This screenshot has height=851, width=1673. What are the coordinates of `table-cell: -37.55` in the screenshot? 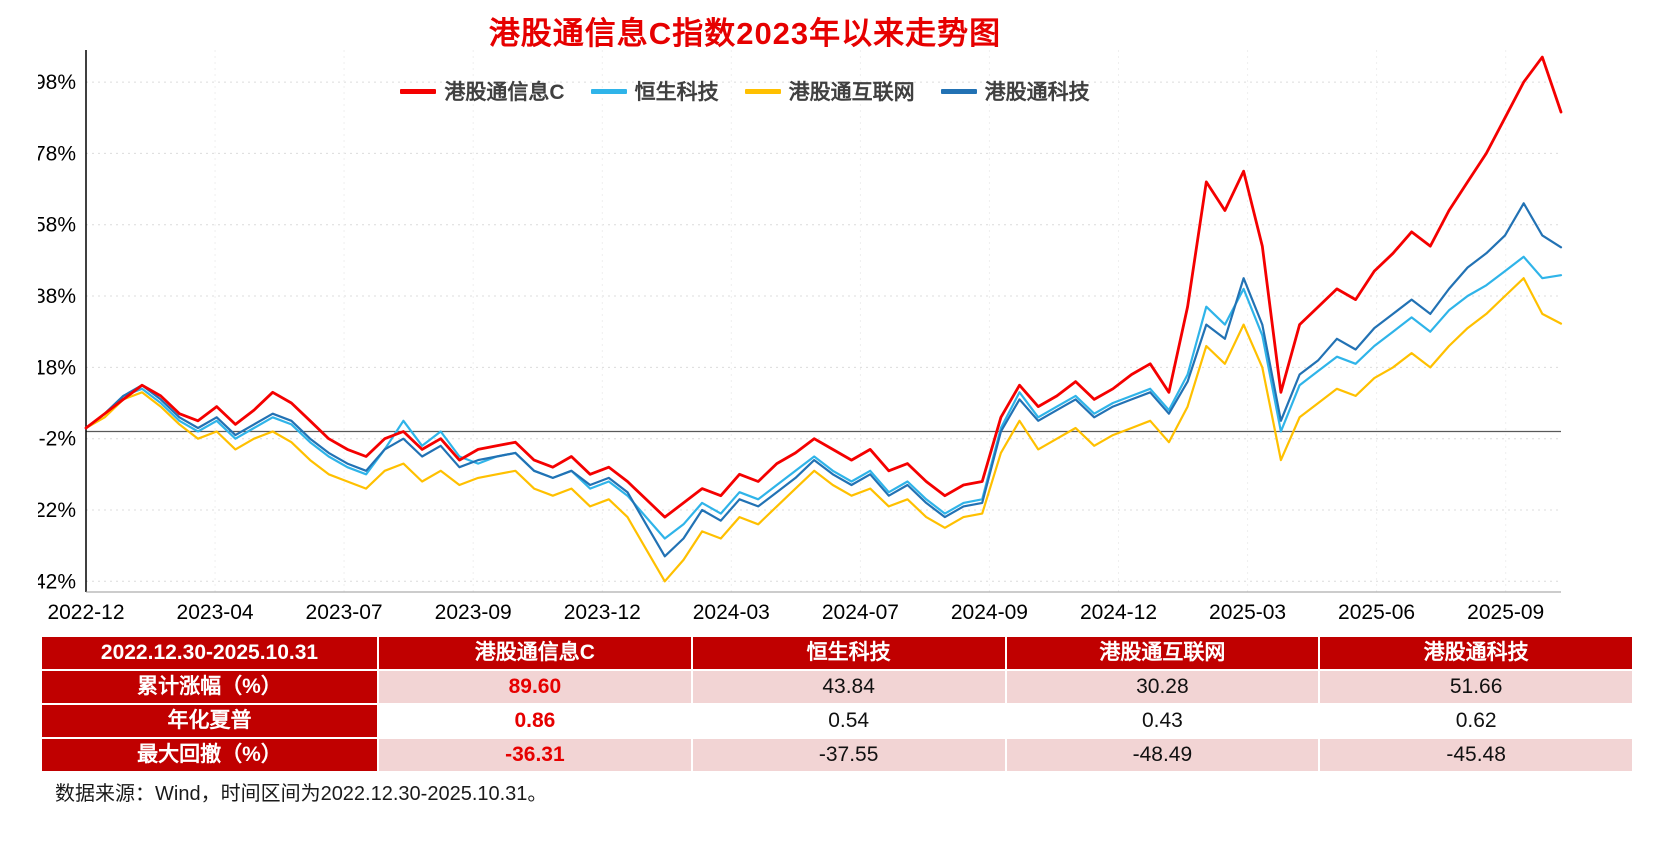 It's located at (848, 755).